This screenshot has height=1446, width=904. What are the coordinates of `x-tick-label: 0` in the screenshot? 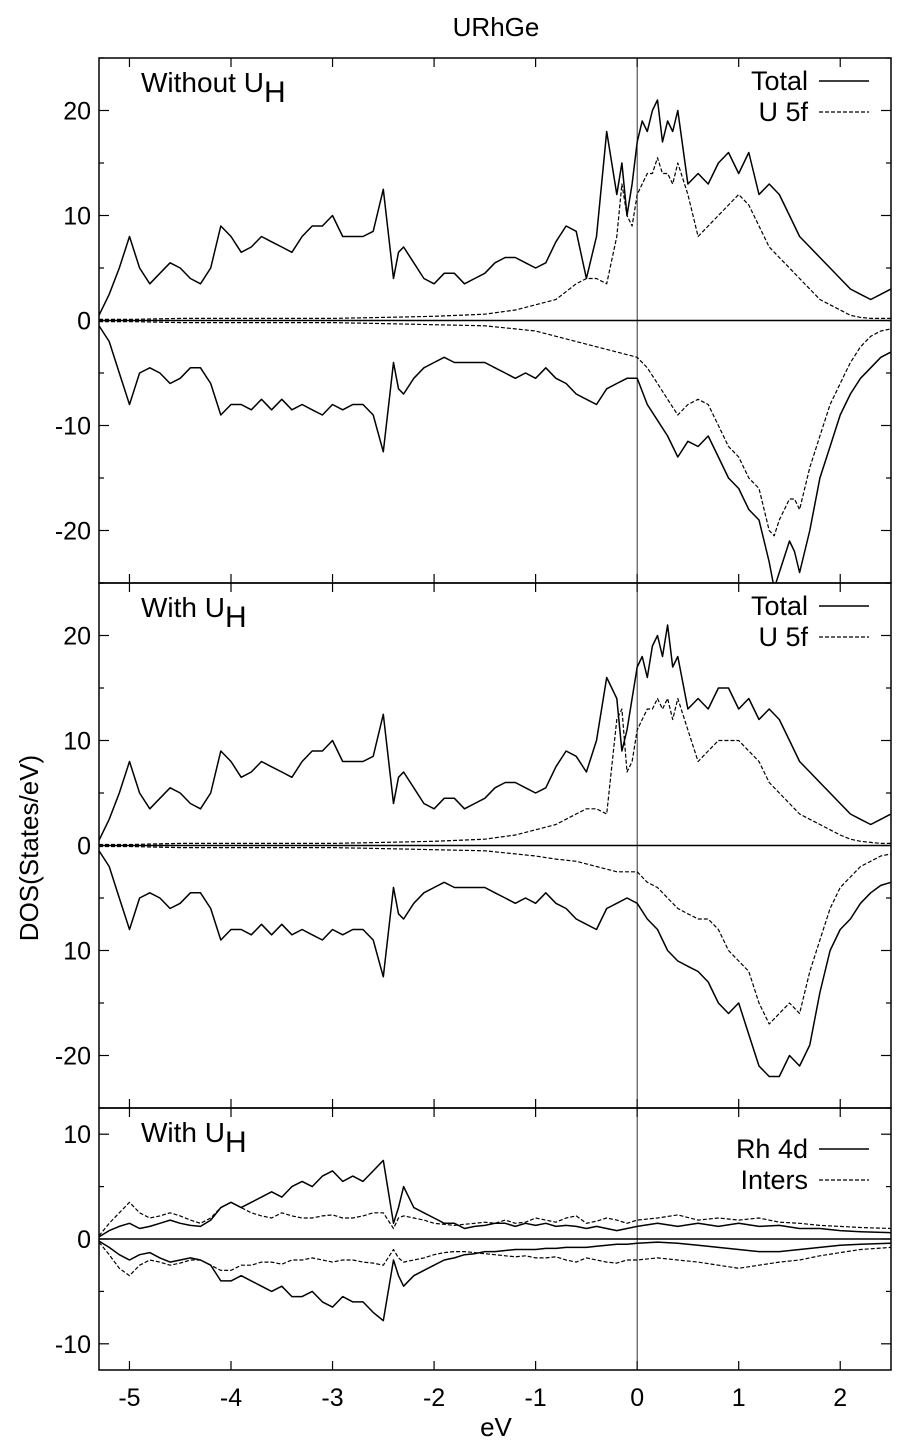 It's located at (637, 1398).